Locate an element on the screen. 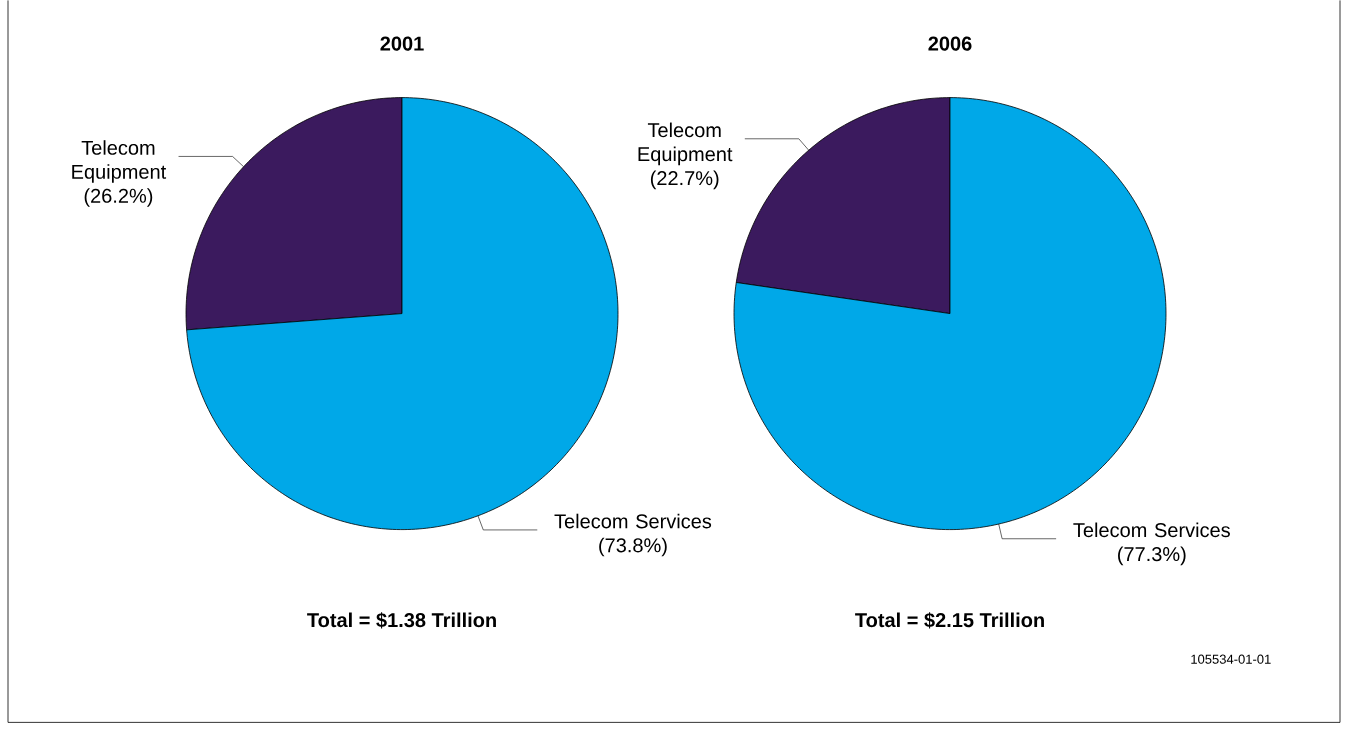  data-label: (77.3%) is located at coordinates (1152, 555).